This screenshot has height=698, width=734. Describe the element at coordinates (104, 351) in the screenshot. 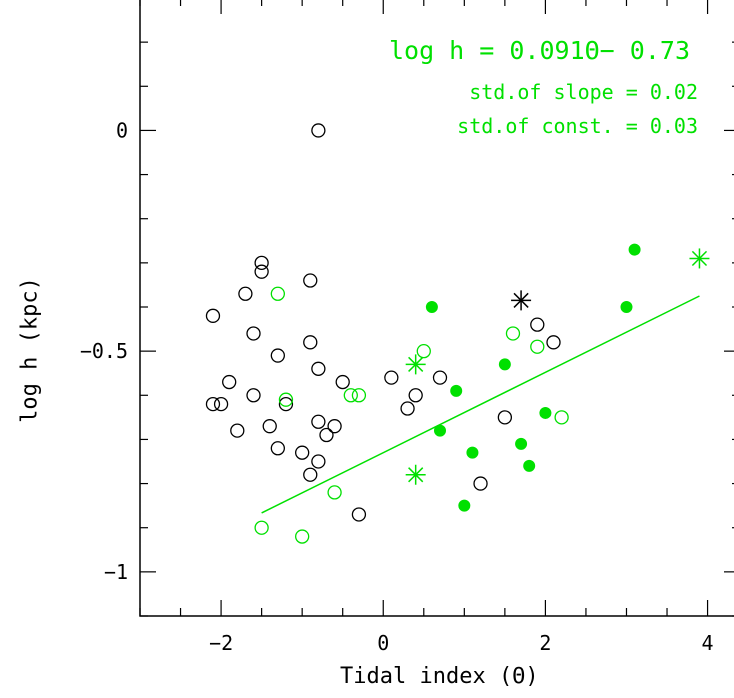

I see `y-tick-label: −0.5` at that location.